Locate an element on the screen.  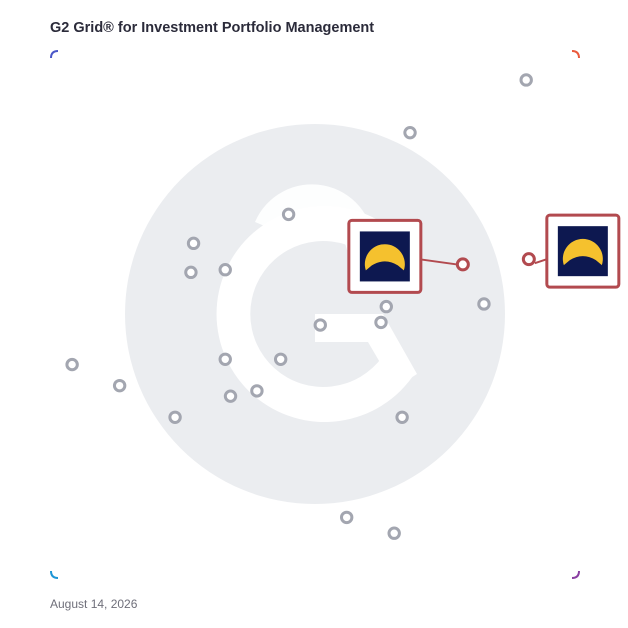
report-date: August 14, 2026 is located at coordinates (94, 604).